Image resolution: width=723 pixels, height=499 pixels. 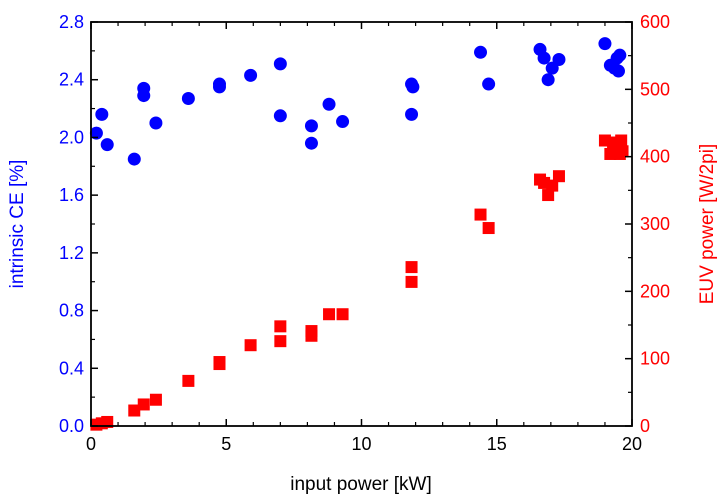 I want to click on right-y-axis: 0 100 200 300 400 500 600, so click(x=647, y=224).